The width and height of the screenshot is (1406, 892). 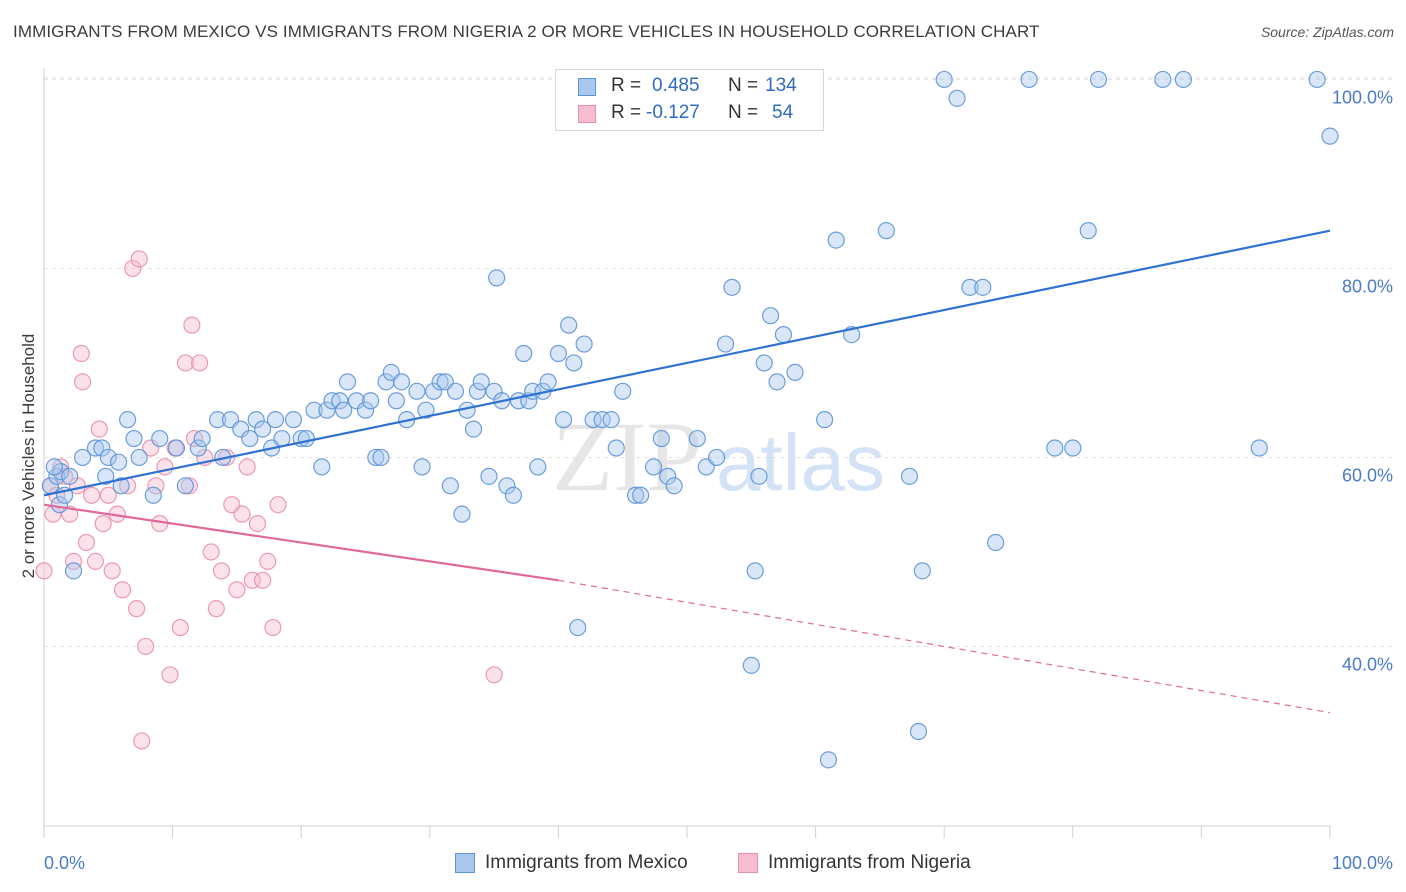 What do you see at coordinates (781, 85) in the screenshot?
I see `legend-n-mexico: 134` at bounding box center [781, 85].